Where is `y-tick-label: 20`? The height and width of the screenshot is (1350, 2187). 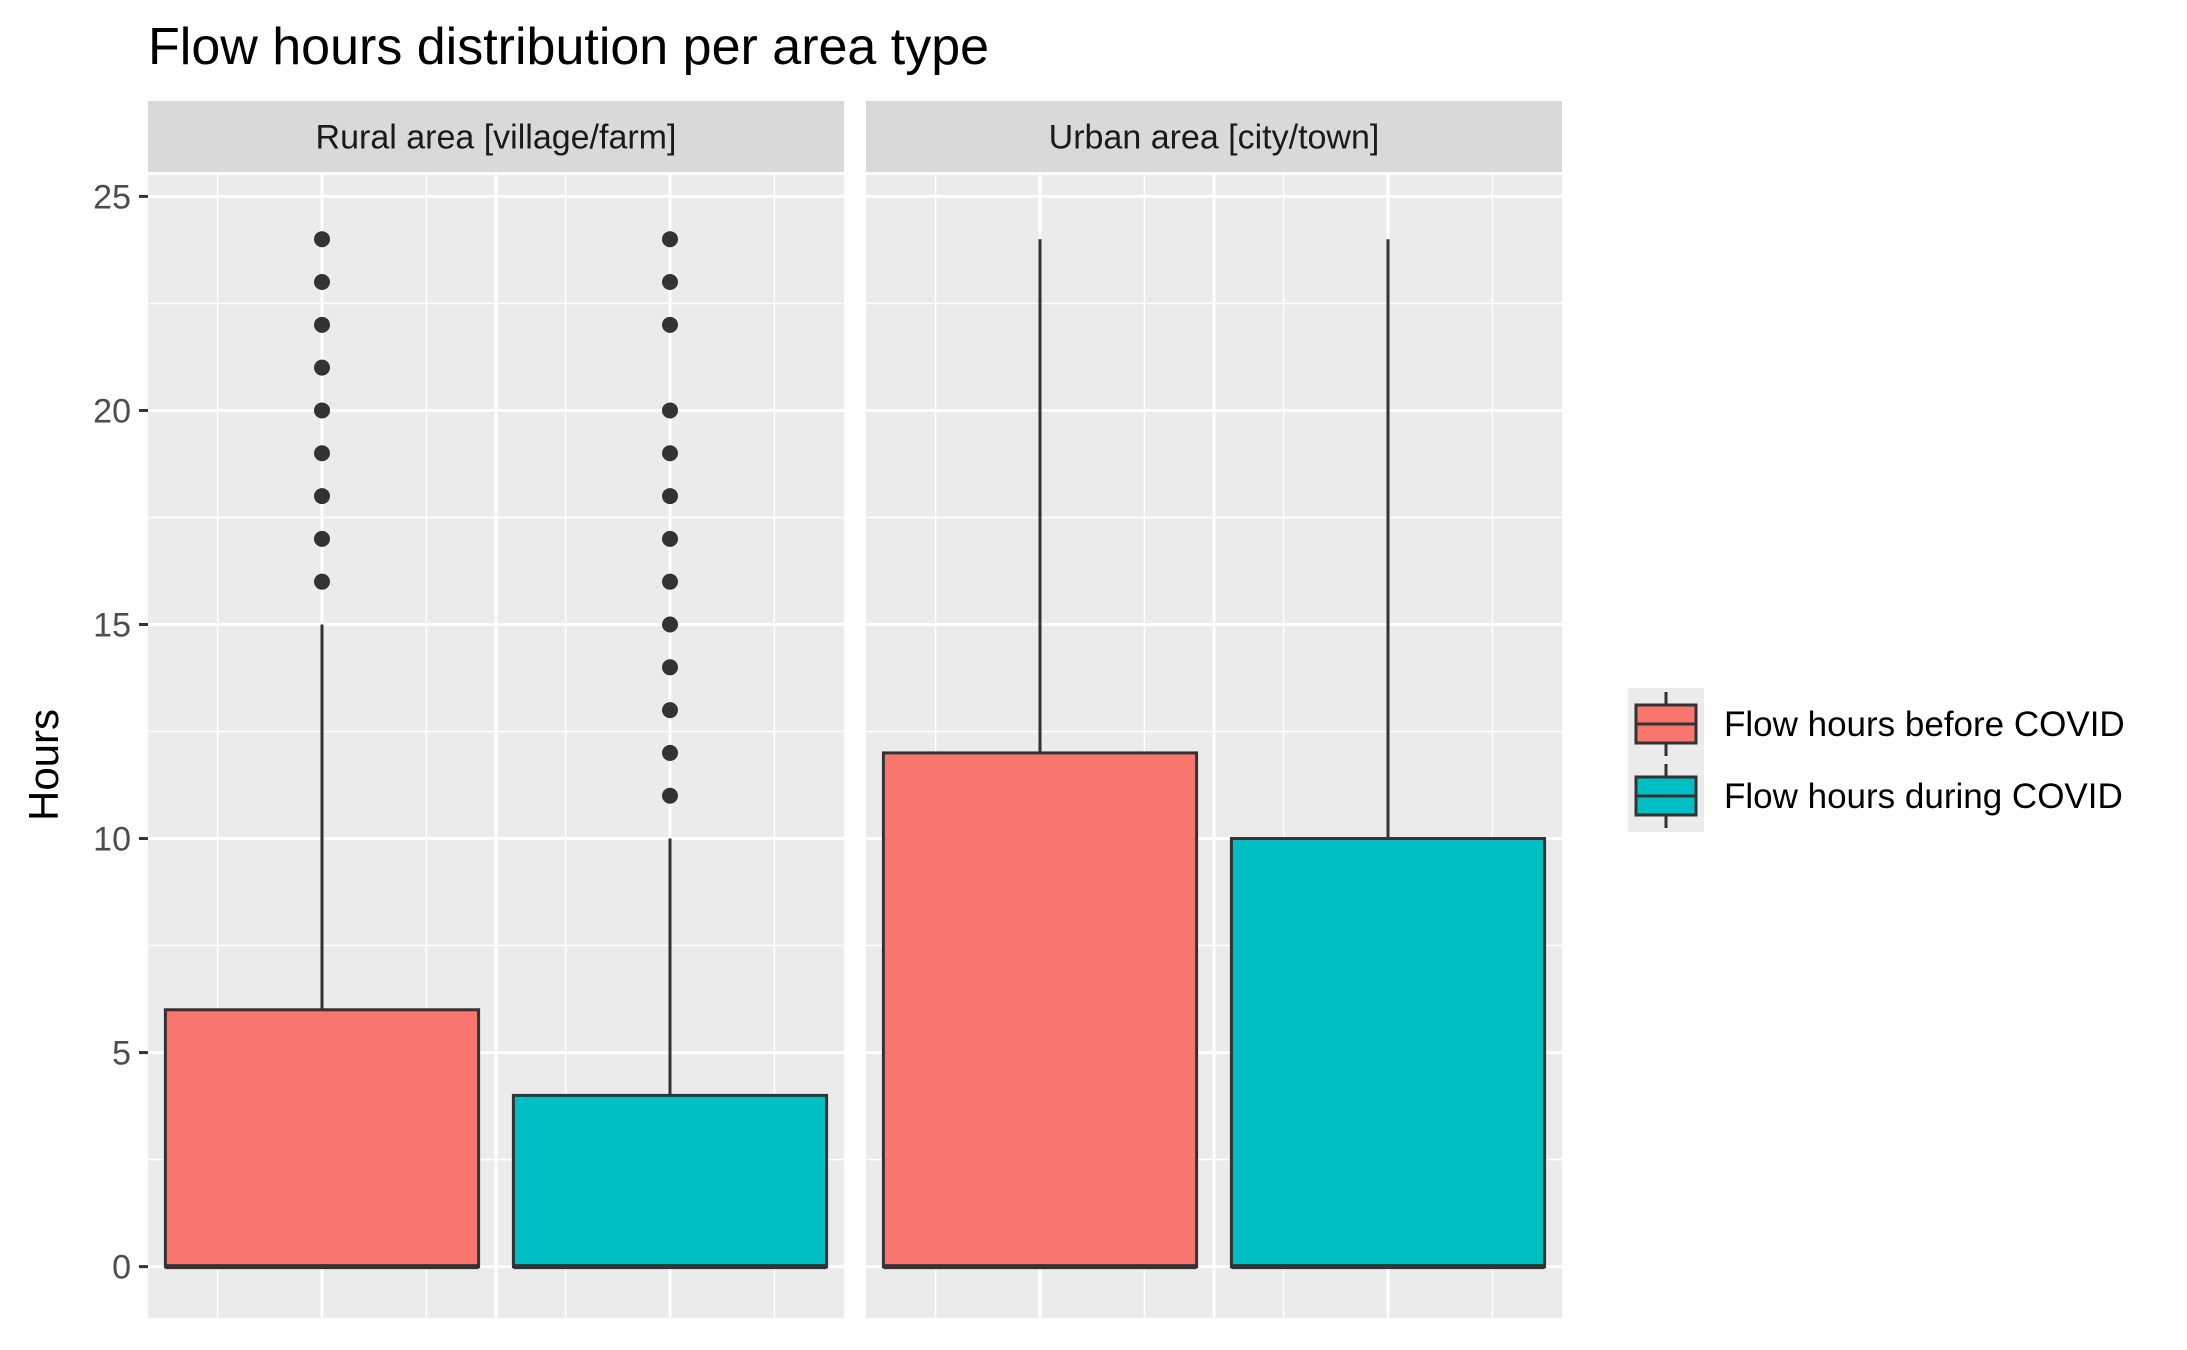
y-tick-label: 20 is located at coordinates (112, 411).